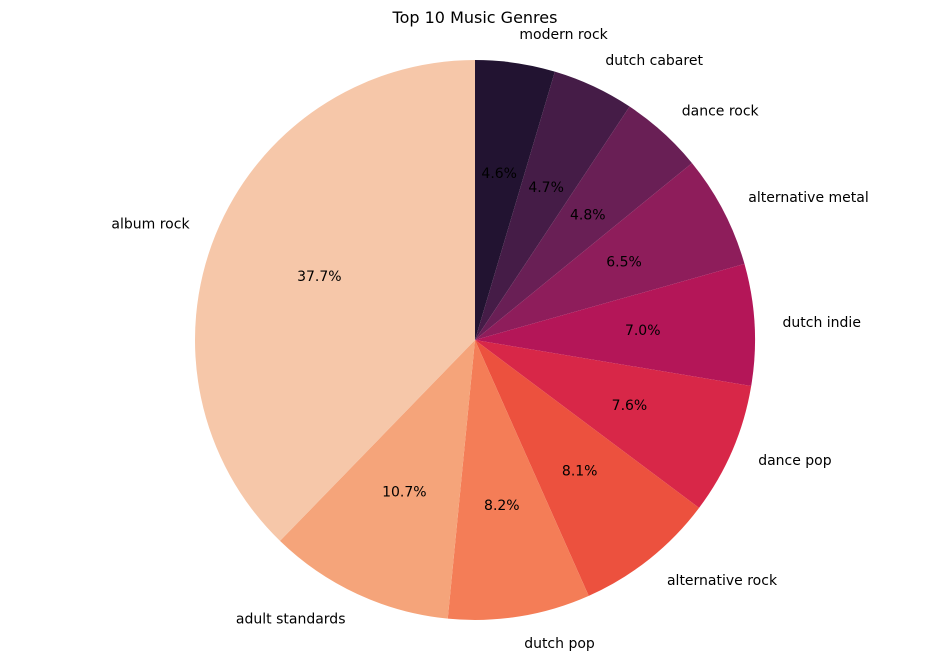 Image resolution: width=950 pixels, height=661 pixels. What do you see at coordinates (795, 461) in the screenshot?
I see `slice-label-dance-pop: dance pop` at bounding box center [795, 461].